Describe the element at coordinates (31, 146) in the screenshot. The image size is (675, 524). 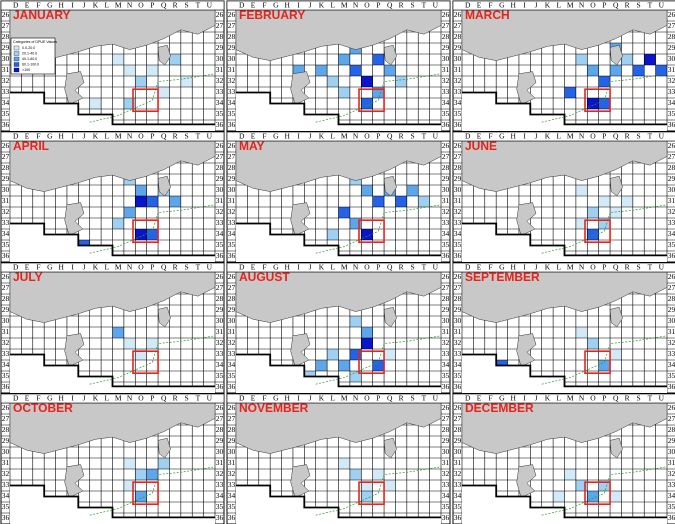
I see `month-name: APRIL` at that location.